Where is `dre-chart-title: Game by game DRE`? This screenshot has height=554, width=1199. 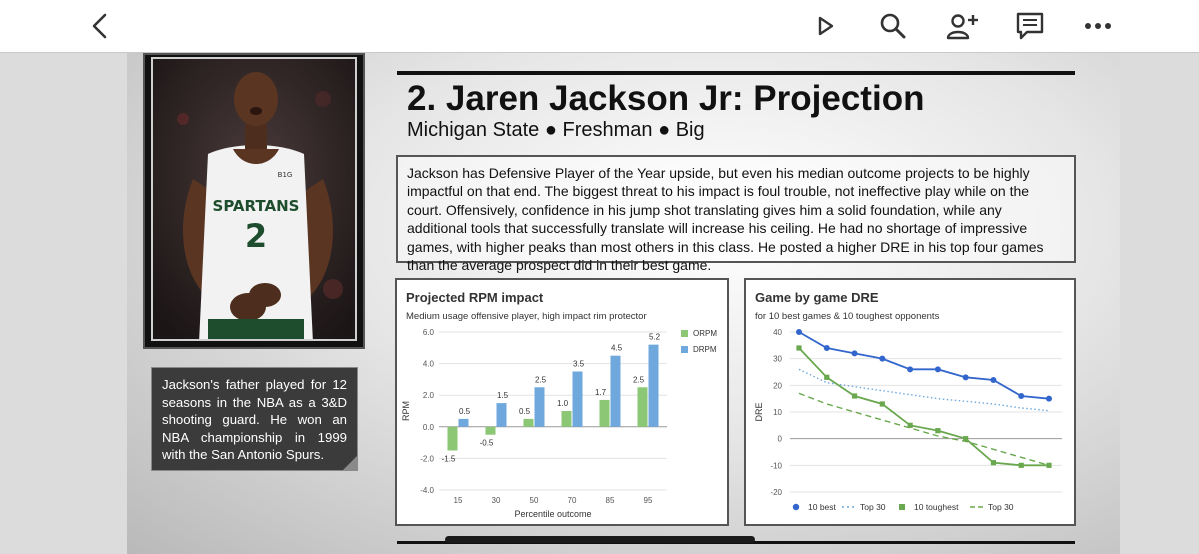
dre-chart-title: Game by game DRE is located at coordinates (817, 297).